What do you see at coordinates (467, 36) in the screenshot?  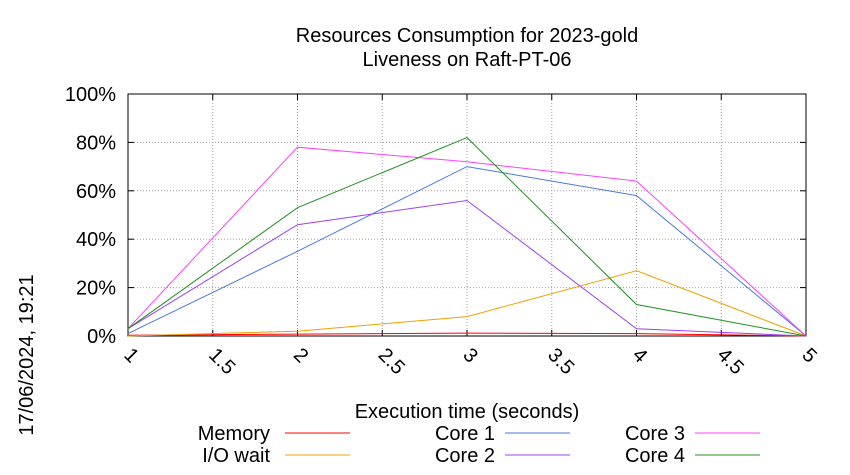 I see `chart-title: Resources Consumption for 2023-gold` at bounding box center [467, 36].